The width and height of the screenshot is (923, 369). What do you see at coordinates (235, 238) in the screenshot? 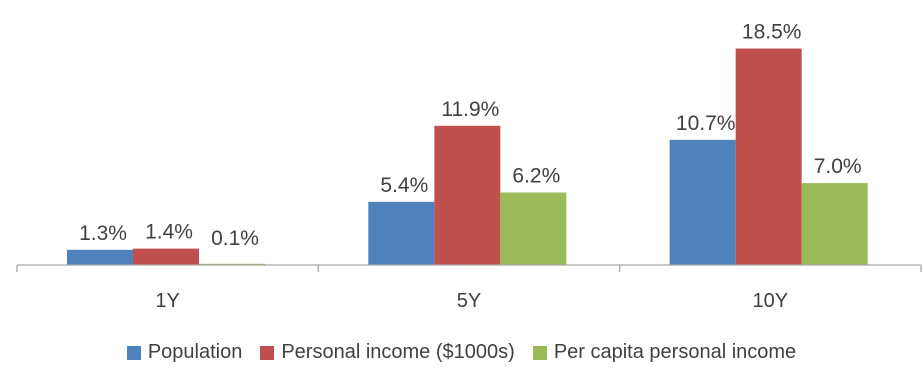
I see `data-label-1y-series-2: 0.1%` at bounding box center [235, 238].